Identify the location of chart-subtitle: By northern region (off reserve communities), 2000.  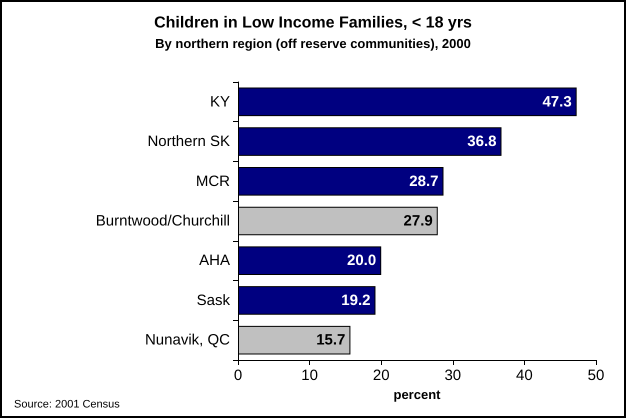
(313, 43).